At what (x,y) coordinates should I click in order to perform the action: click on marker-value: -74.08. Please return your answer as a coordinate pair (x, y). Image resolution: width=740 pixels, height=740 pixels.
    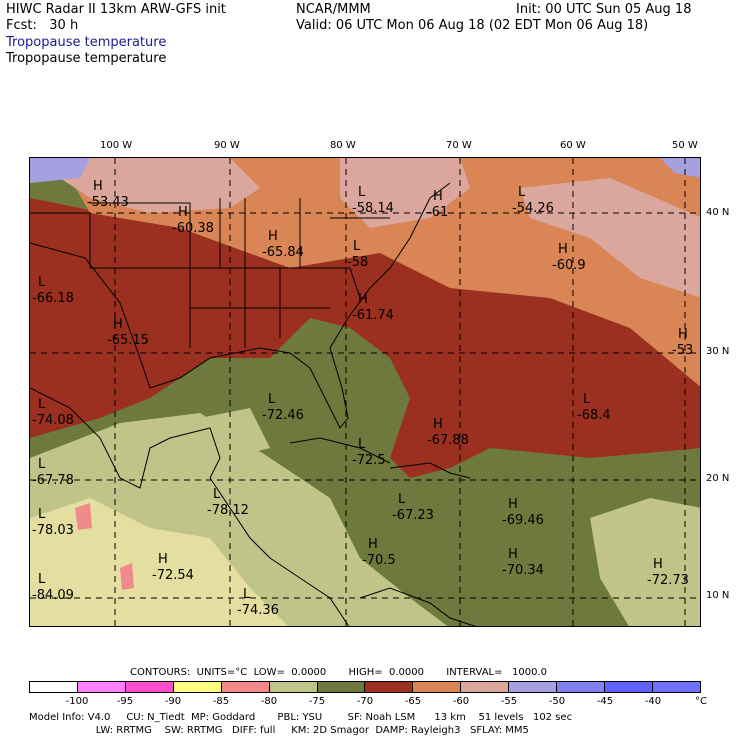
    Looking at the image, I should click on (53, 420).